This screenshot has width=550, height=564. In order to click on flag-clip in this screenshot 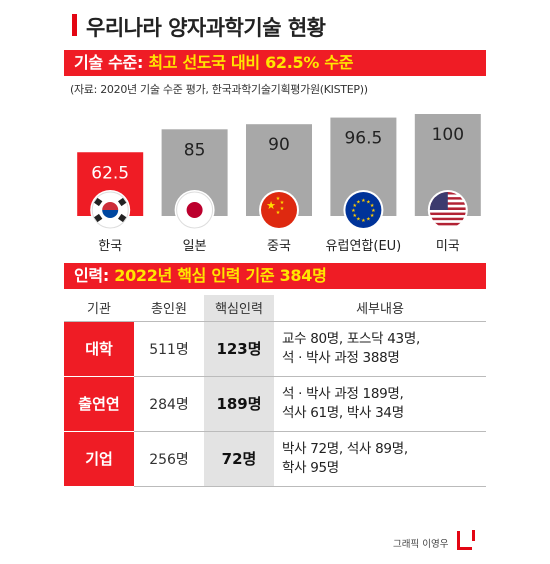, I will do `click(447, 210)`.